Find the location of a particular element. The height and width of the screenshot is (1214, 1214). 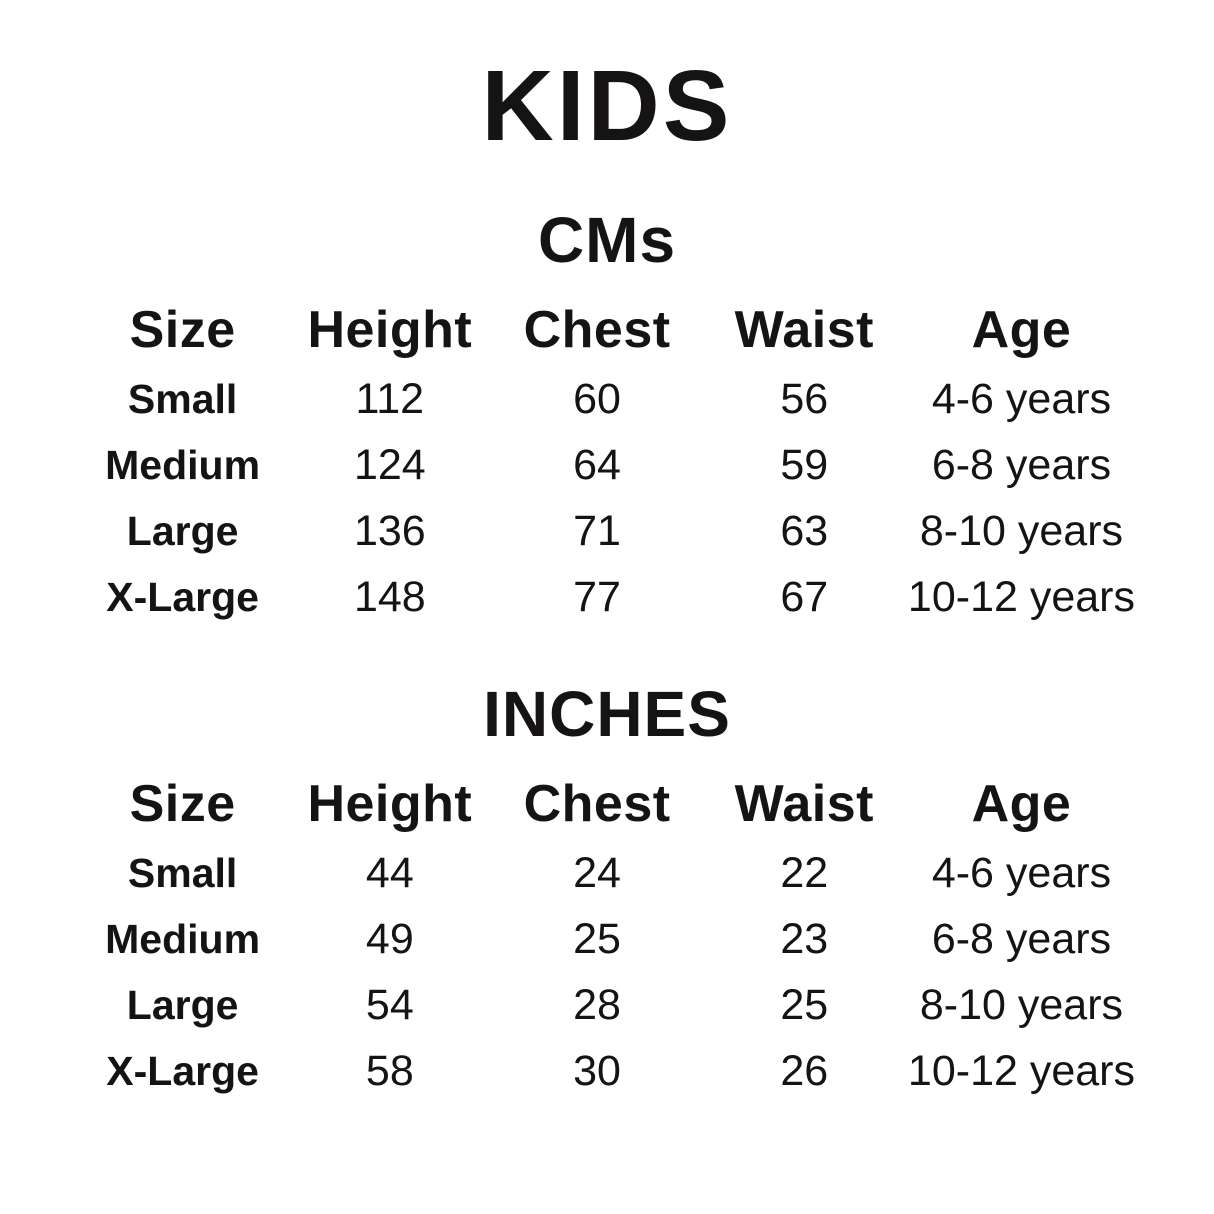

height-cell: 148 is located at coordinates (389, 596).